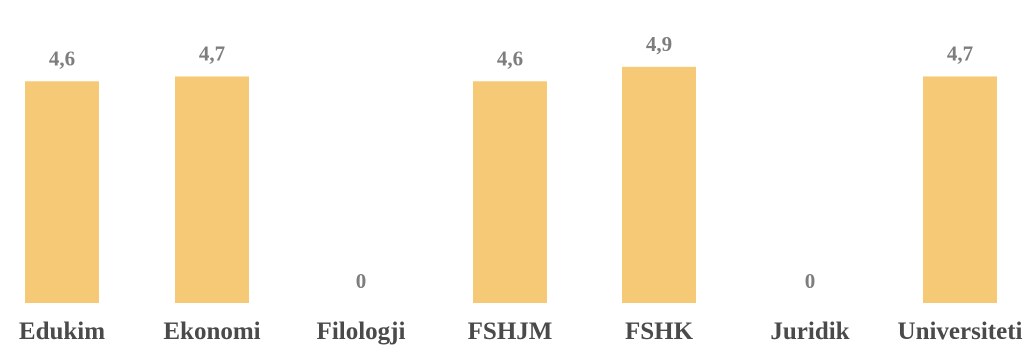  Describe the element at coordinates (361, 281) in the screenshot. I see `value-label-filologji: 0` at that location.